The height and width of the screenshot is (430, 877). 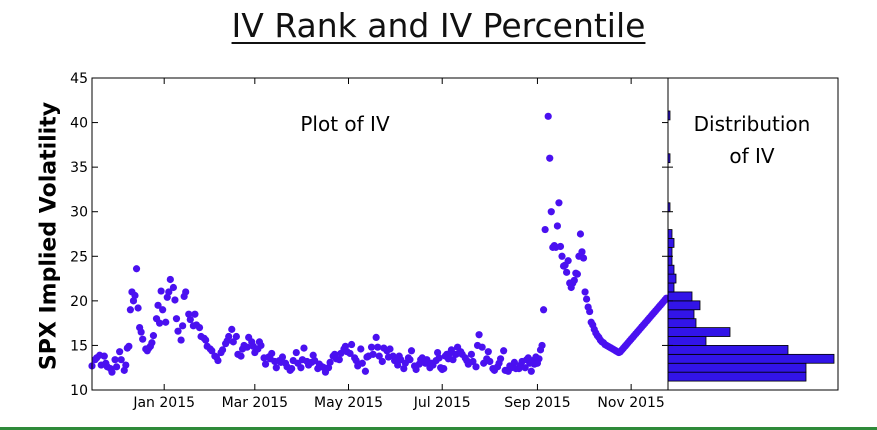 What do you see at coordinates (163, 403) in the screenshot?
I see `x-tick-label: Jan 2015` at bounding box center [163, 403].